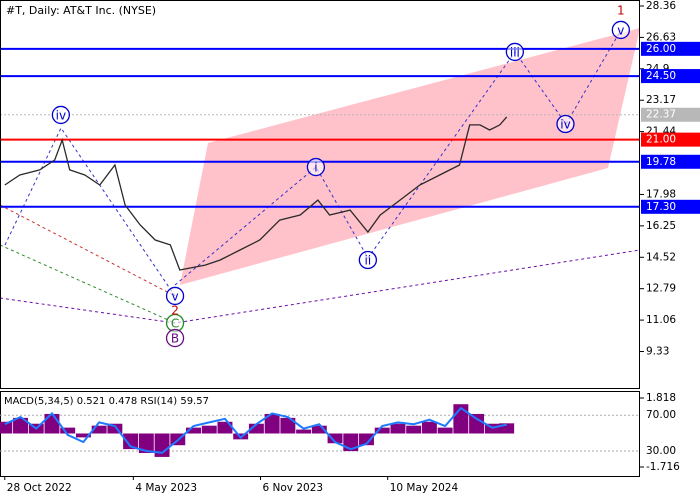 This screenshot has height=500, width=700. What do you see at coordinates (657, 352) in the screenshot?
I see `y-tick-label: 9.33` at bounding box center [657, 352].